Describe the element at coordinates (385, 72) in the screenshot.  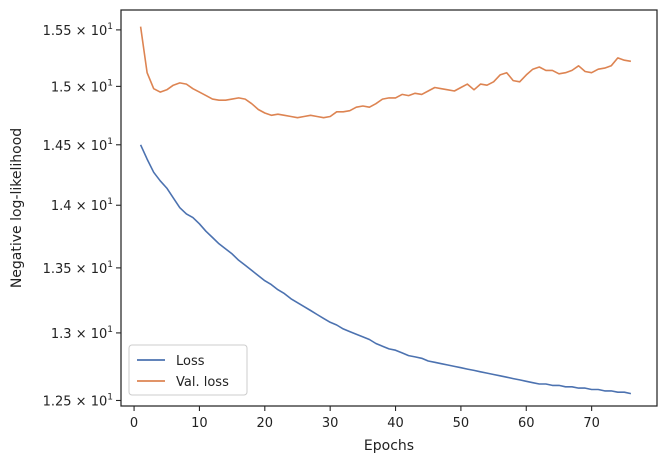
I see `series-line` at that location.